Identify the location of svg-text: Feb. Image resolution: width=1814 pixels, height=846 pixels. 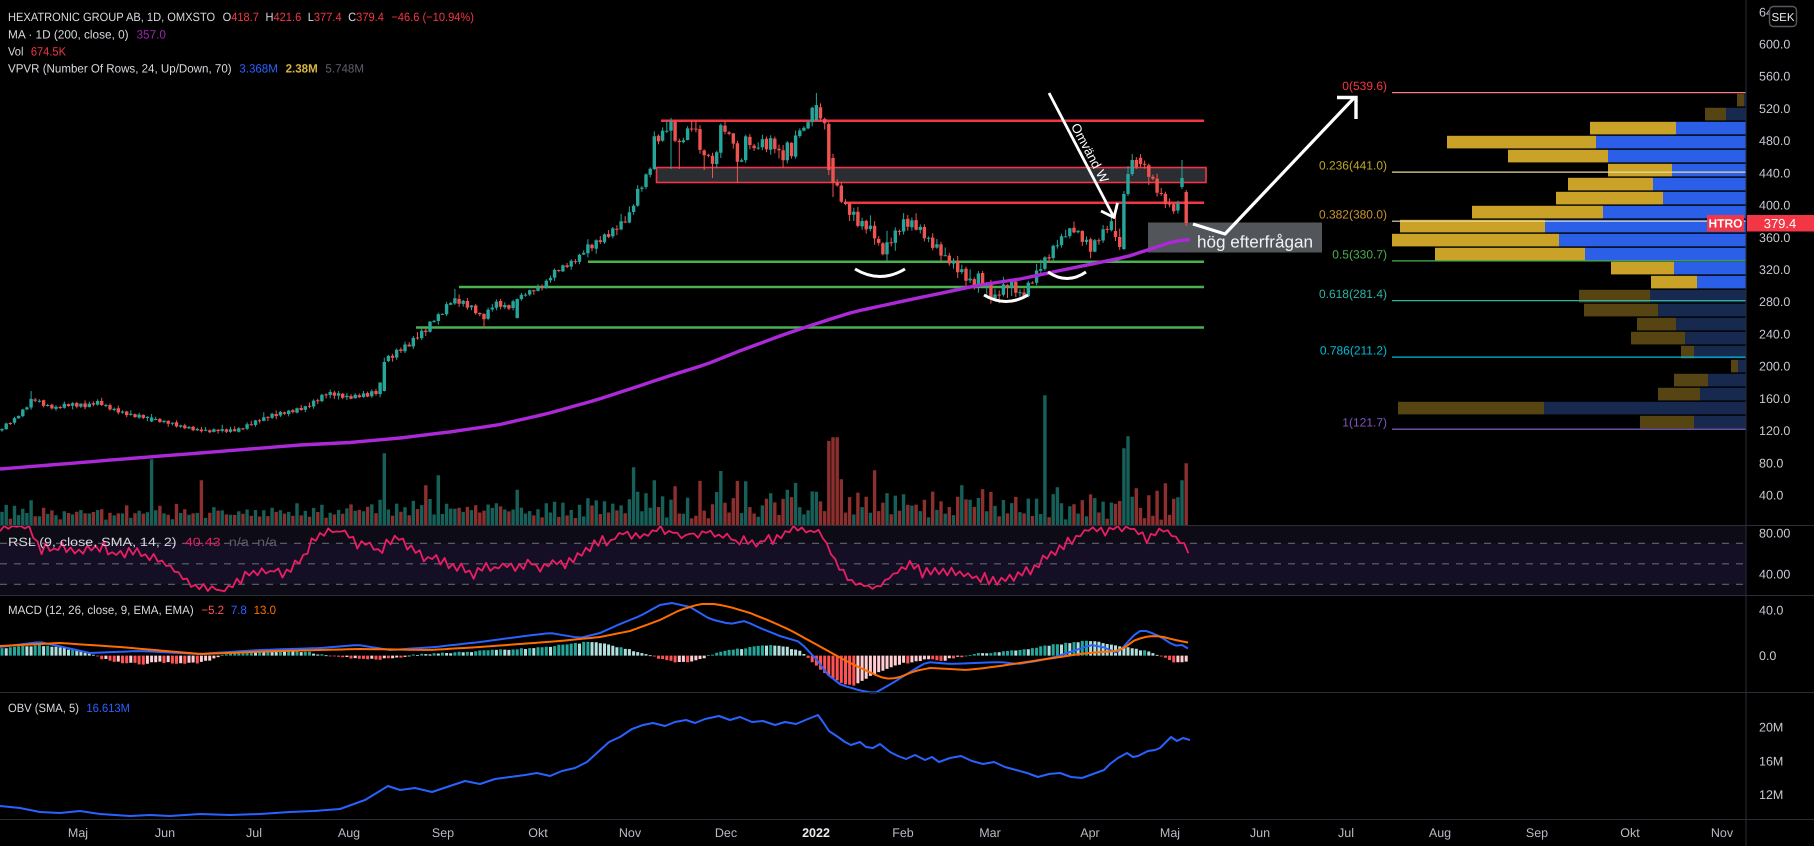
(903, 833).